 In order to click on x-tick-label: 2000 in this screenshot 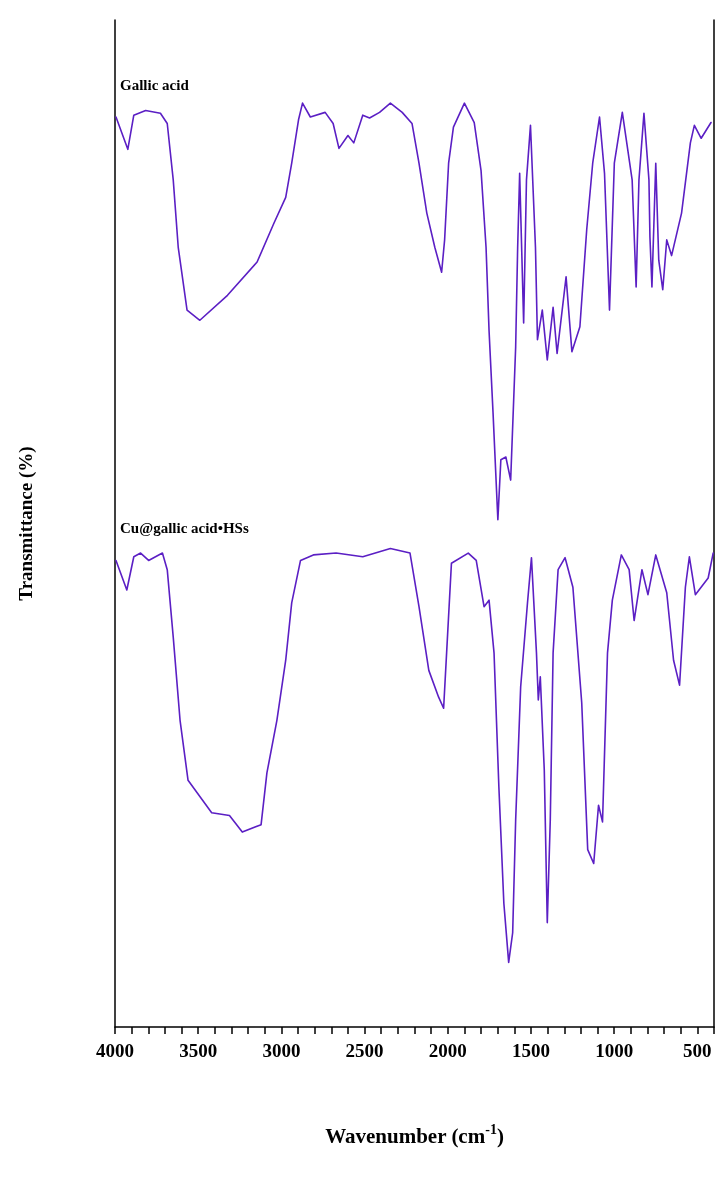, I will do `click(447, 1050)`.